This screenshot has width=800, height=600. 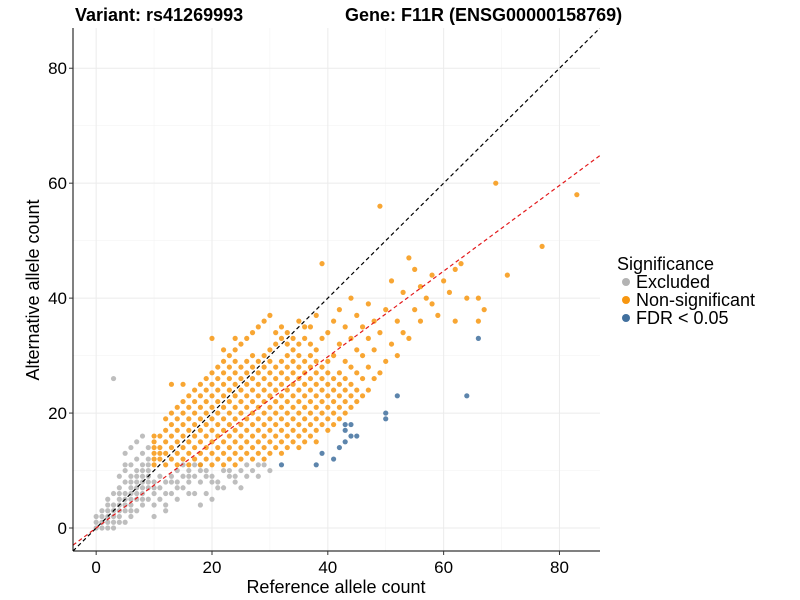 What do you see at coordinates (673, 282) in the screenshot?
I see `legend-label: Excluded` at bounding box center [673, 282].